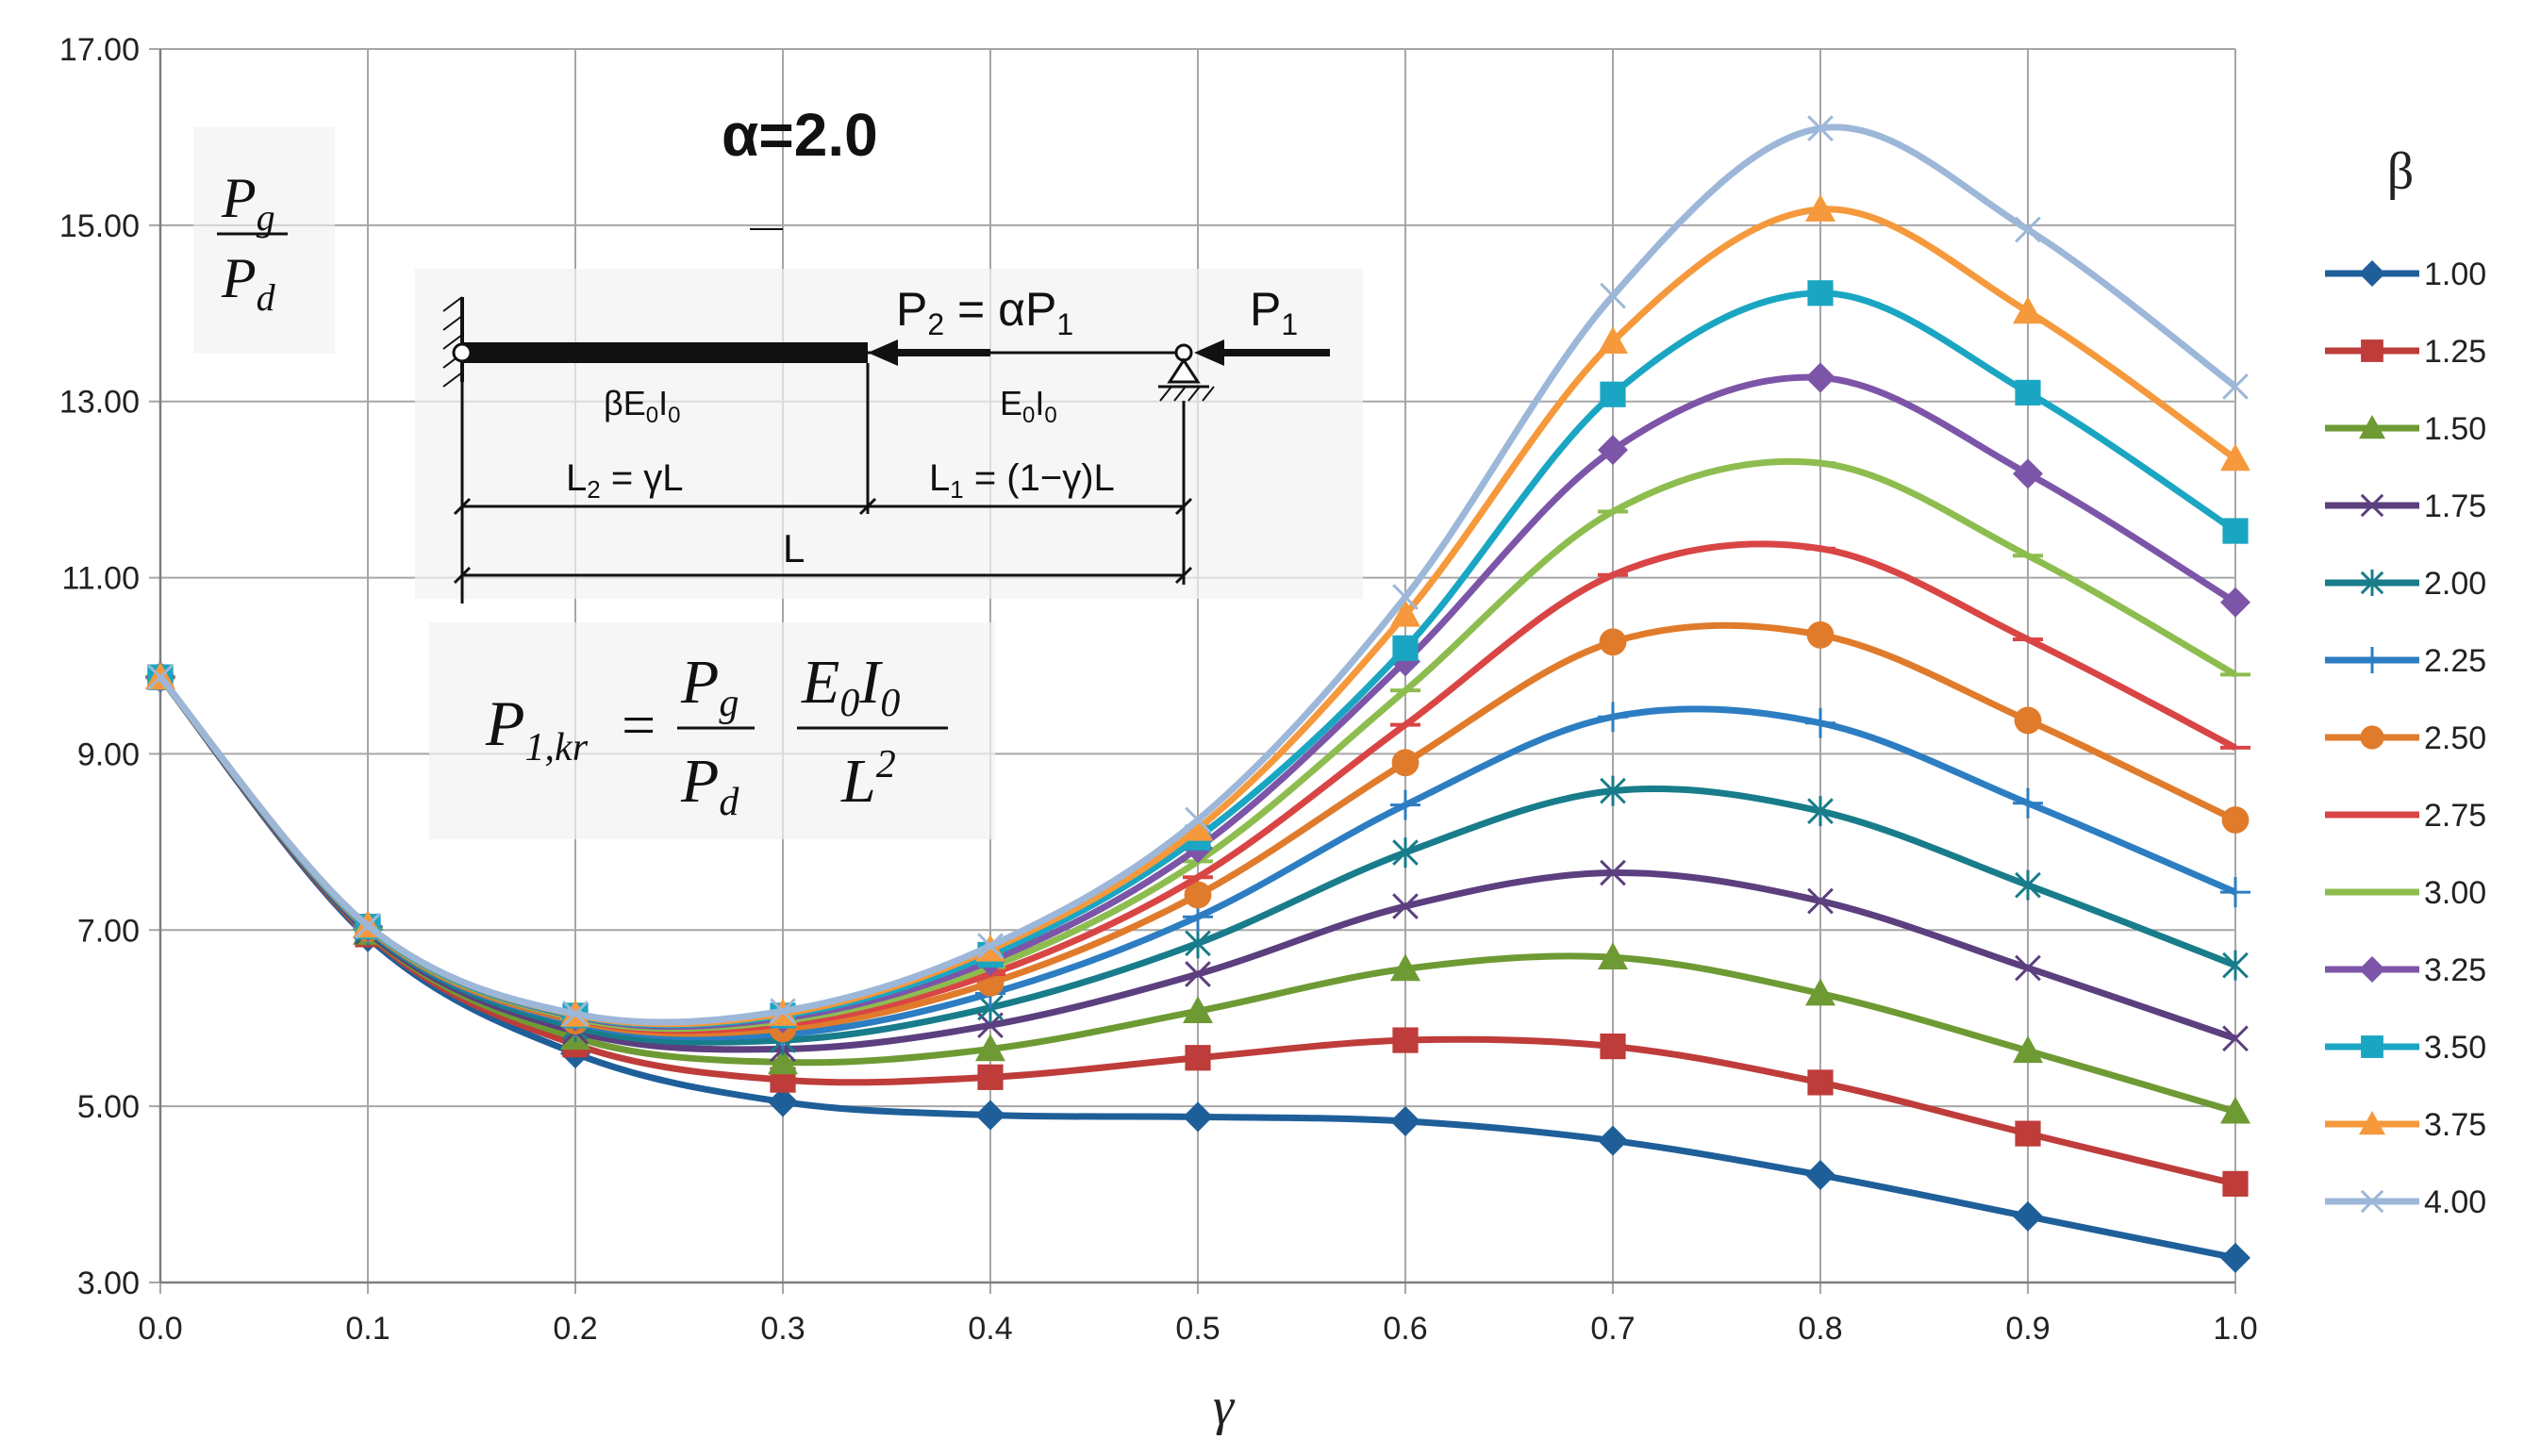  Describe the element at coordinates (1197, 1329) in the screenshot. I see `x-axis-ticks: 0.0 0.1 0.2 0.3 0.4 0.5 0.6 0.7 0.8 0.9 1.0` at that location.